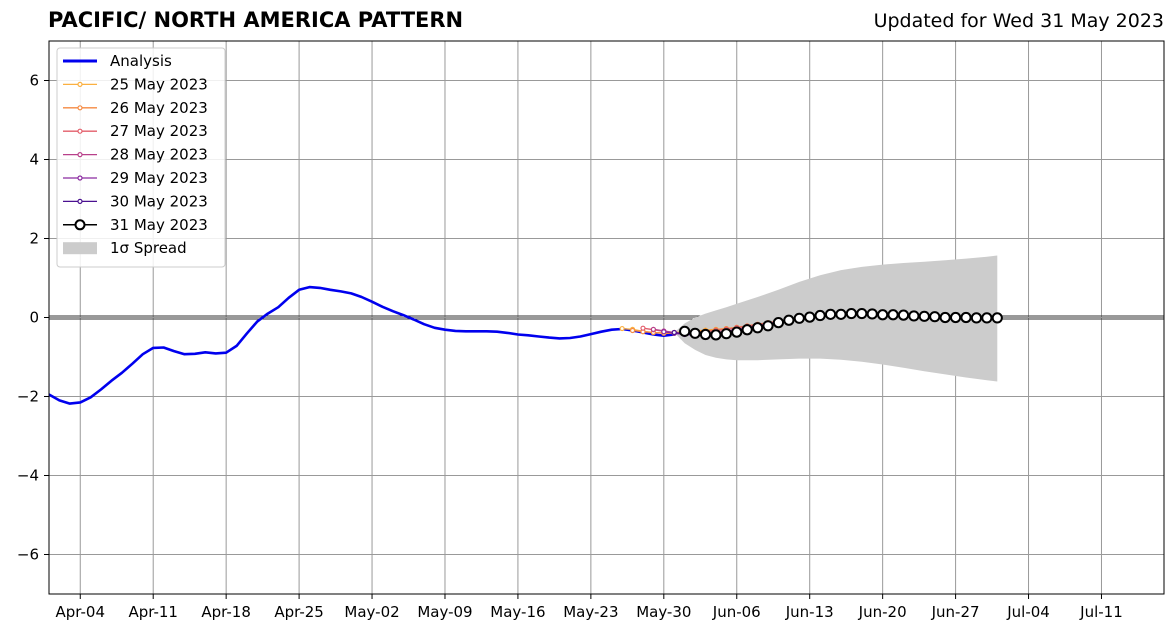  I want to click on x-tick-label: May-30, so click(663, 612).